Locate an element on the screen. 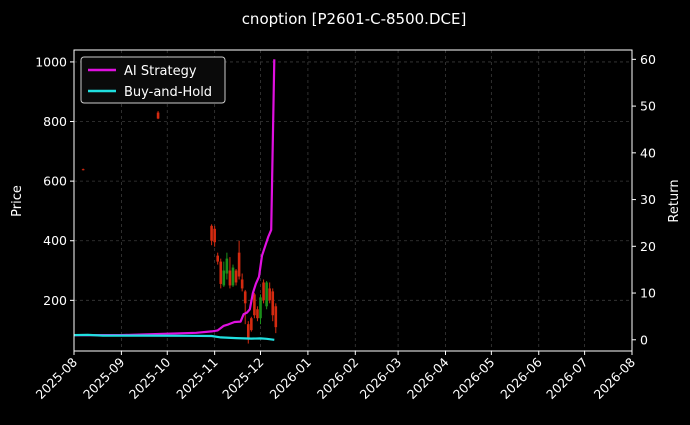  y-tick-label-right: 20 is located at coordinates (648, 246).